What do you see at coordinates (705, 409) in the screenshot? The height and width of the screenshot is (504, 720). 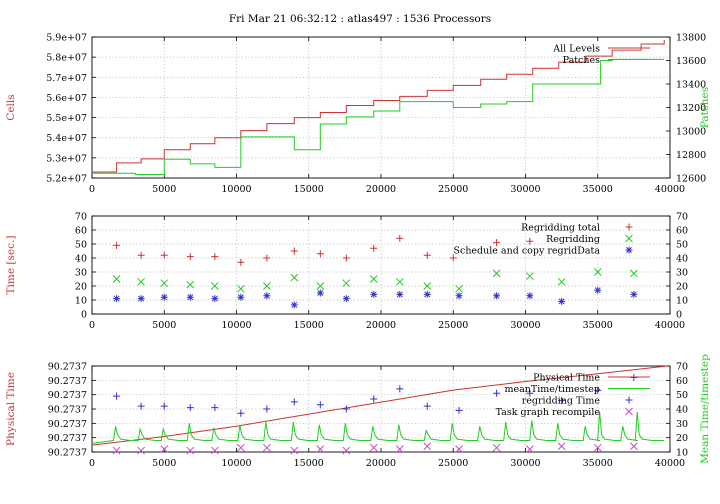 I see `y2-axis-label: Mean Time/timestep` at bounding box center [705, 409].